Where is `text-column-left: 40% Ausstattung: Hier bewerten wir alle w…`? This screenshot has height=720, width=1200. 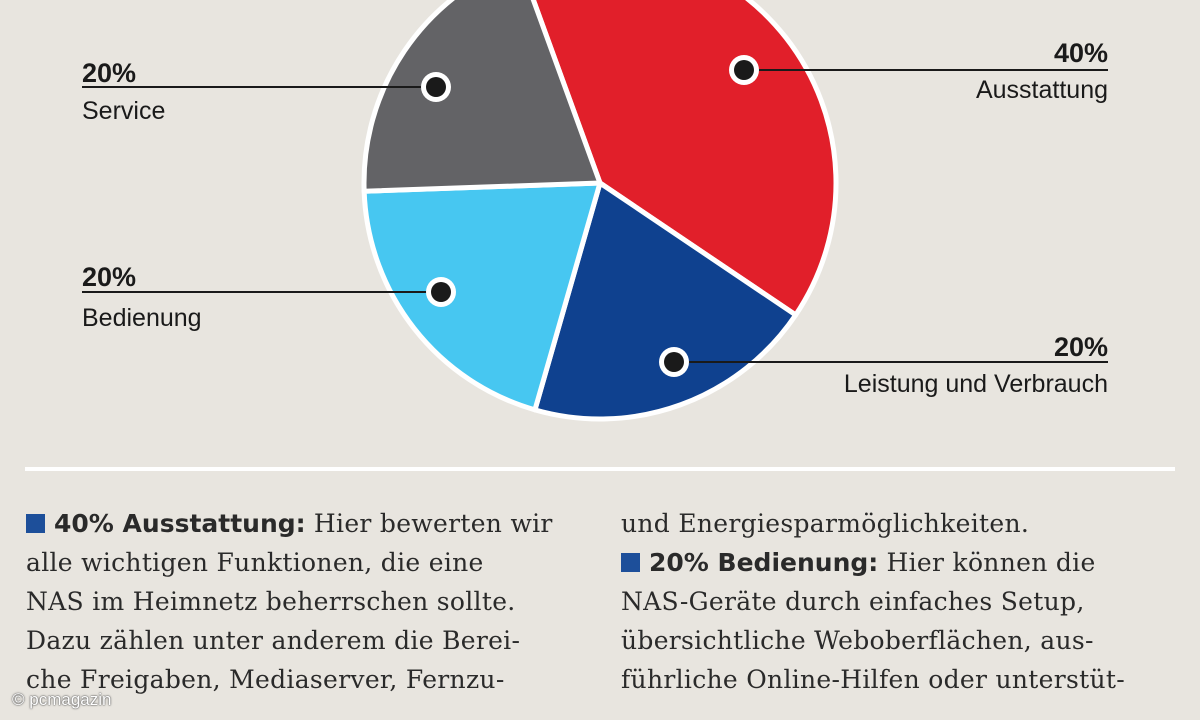 text-column-left: 40% Ausstattung: Hier bewerten wir alle w… is located at coordinates (306, 601).